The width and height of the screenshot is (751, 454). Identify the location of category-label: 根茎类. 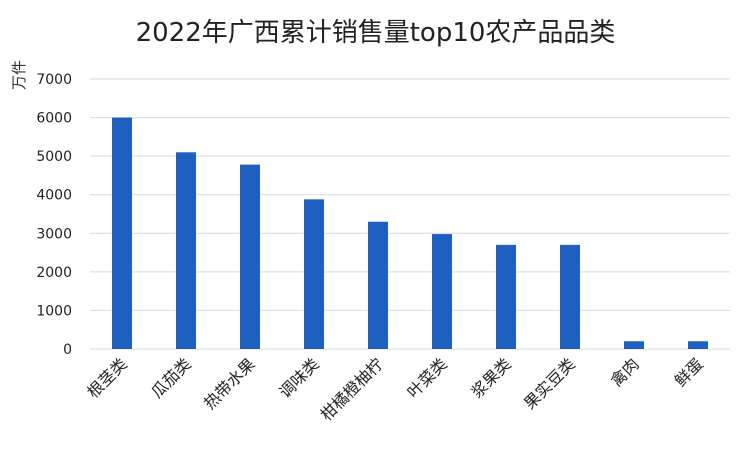
(106, 377).